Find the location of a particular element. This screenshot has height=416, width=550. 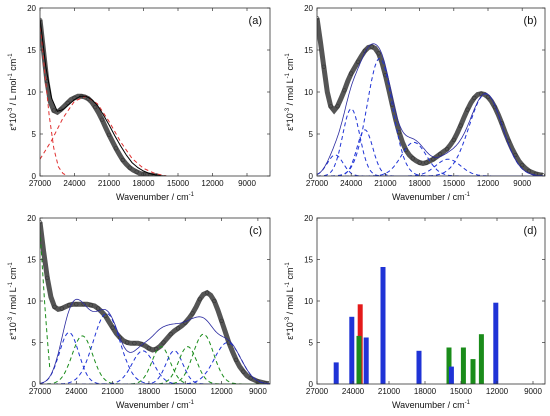

y-axis-title-main: cm is located at coordinates (13, 275).